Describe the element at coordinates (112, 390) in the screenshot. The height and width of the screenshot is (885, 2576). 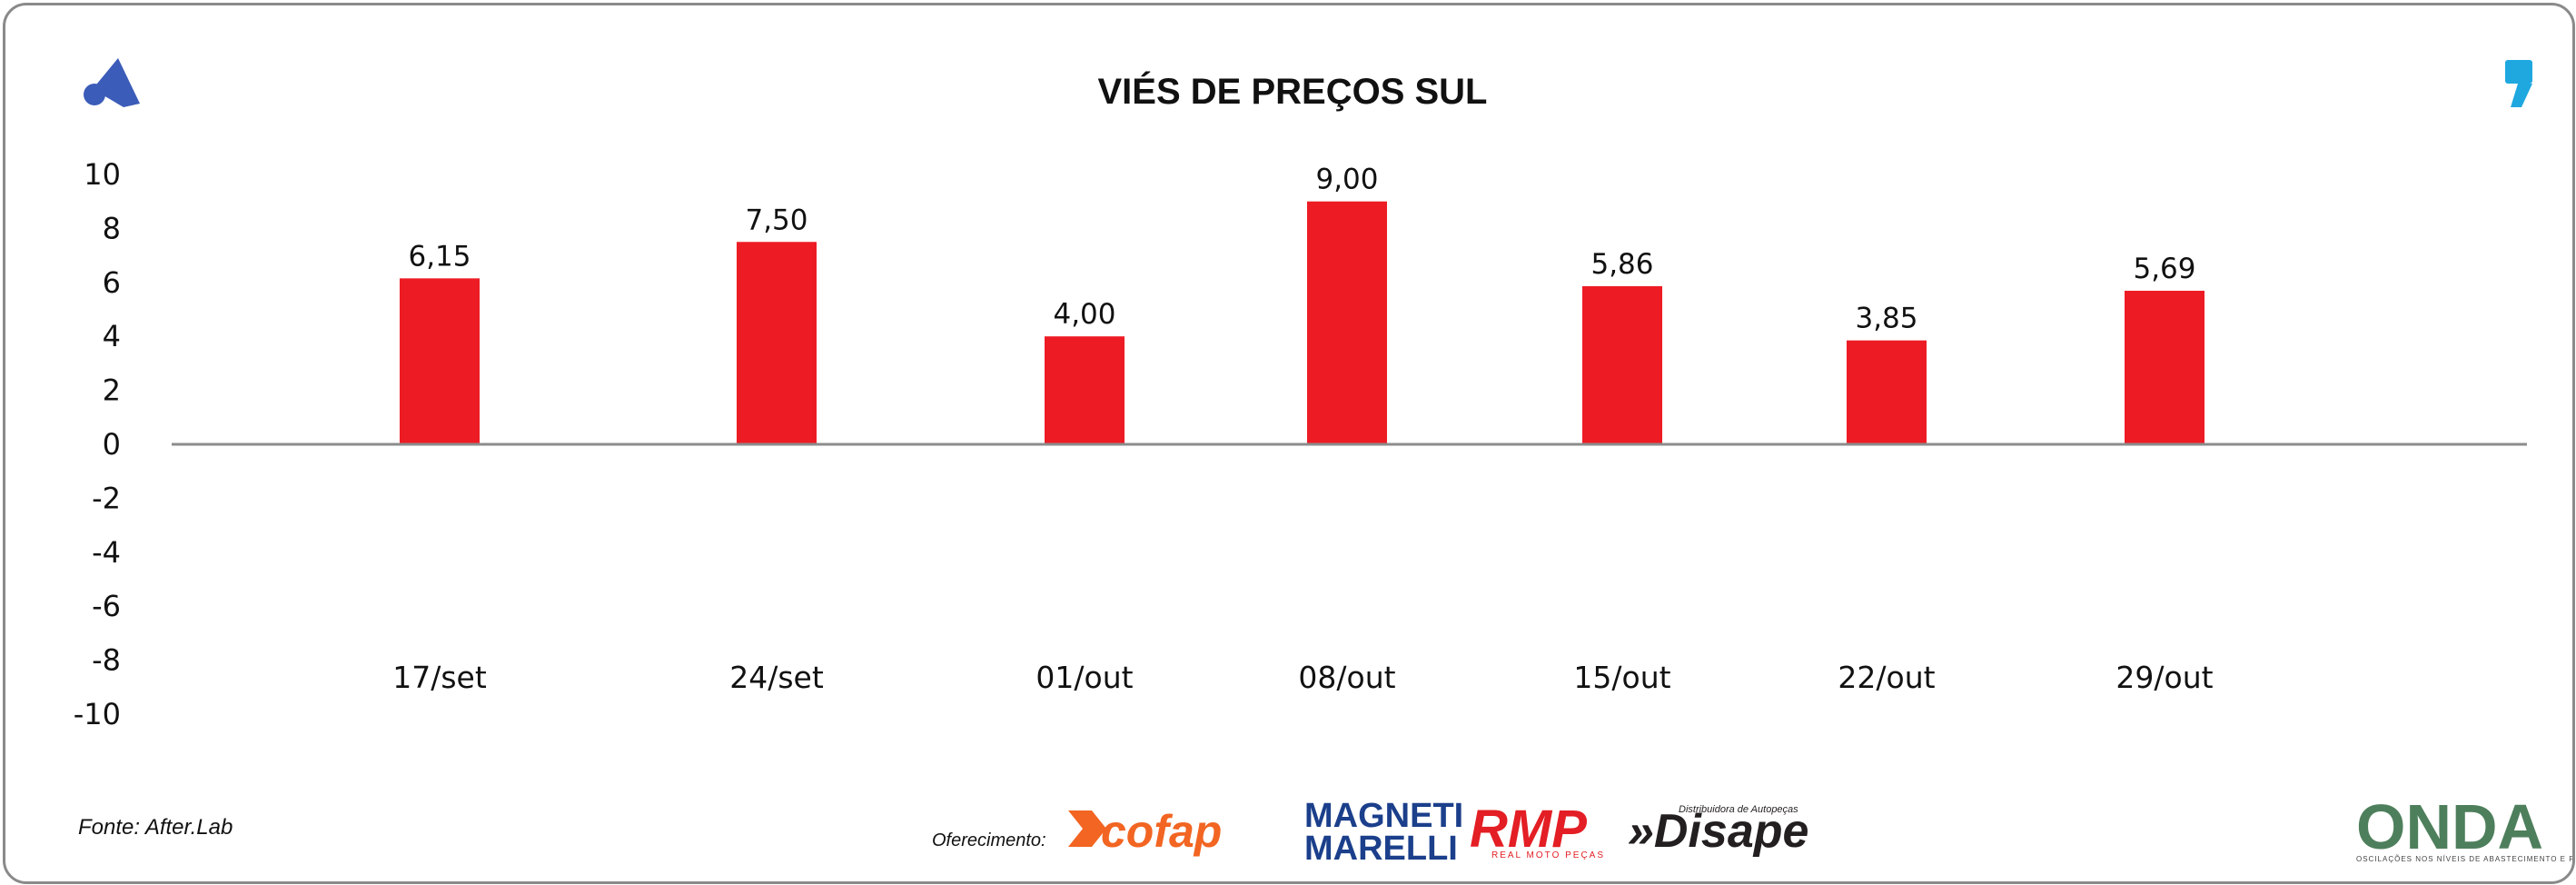
I see `y-tick-label: 2` at that location.